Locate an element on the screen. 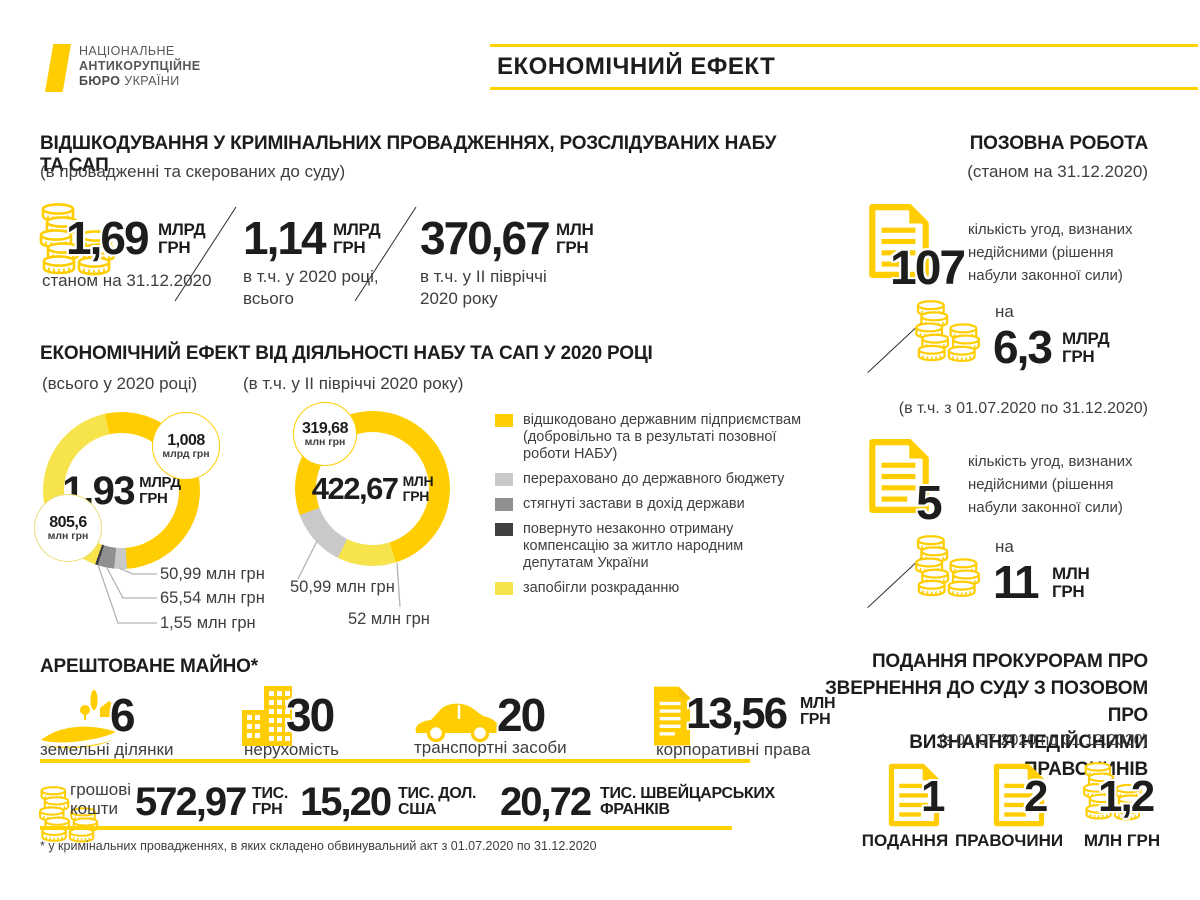 The width and height of the screenshot is (1200, 900). effect-subtitle-right: (в т.ч. у ІІ півріччі 2020 року) is located at coordinates (353, 383).